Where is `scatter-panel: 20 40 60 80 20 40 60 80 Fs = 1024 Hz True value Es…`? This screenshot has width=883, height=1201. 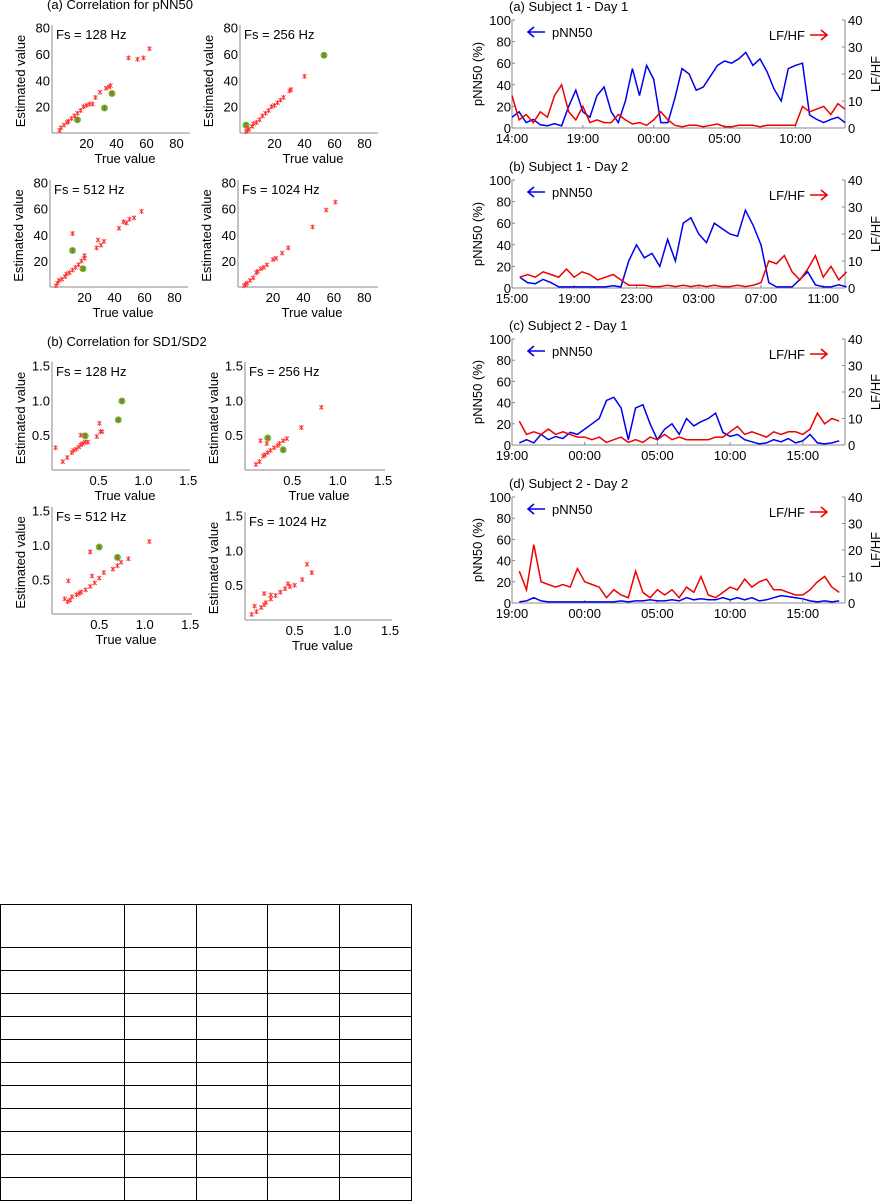
scatter-panel: 20 40 60 80 20 40 60 80 Fs = 1024 Hz True value Es… is located at coordinates (288, 248).